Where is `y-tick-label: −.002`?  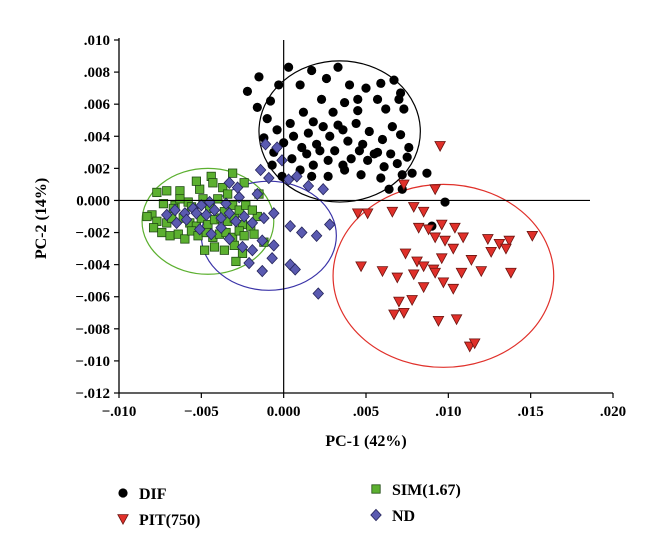 y-tick-label: −.002 is located at coordinates (92, 234).